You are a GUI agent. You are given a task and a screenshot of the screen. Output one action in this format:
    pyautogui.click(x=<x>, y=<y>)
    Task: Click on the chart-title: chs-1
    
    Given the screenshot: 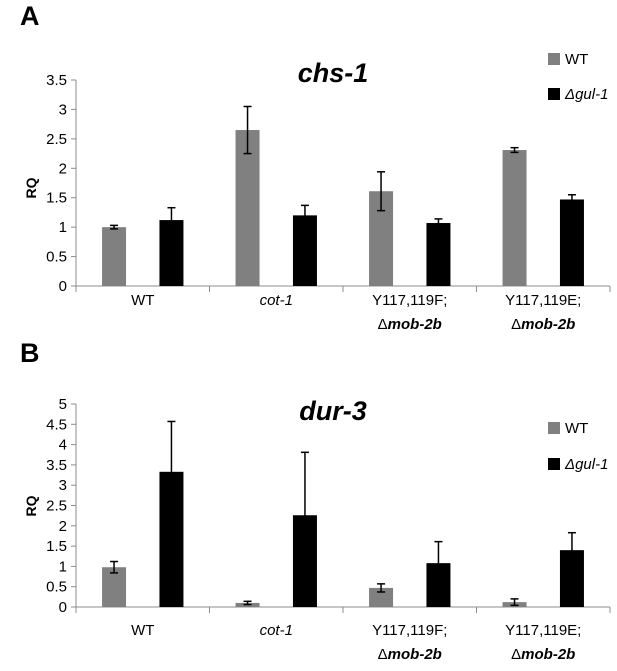 What is the action you would take?
    pyautogui.click(x=333, y=73)
    